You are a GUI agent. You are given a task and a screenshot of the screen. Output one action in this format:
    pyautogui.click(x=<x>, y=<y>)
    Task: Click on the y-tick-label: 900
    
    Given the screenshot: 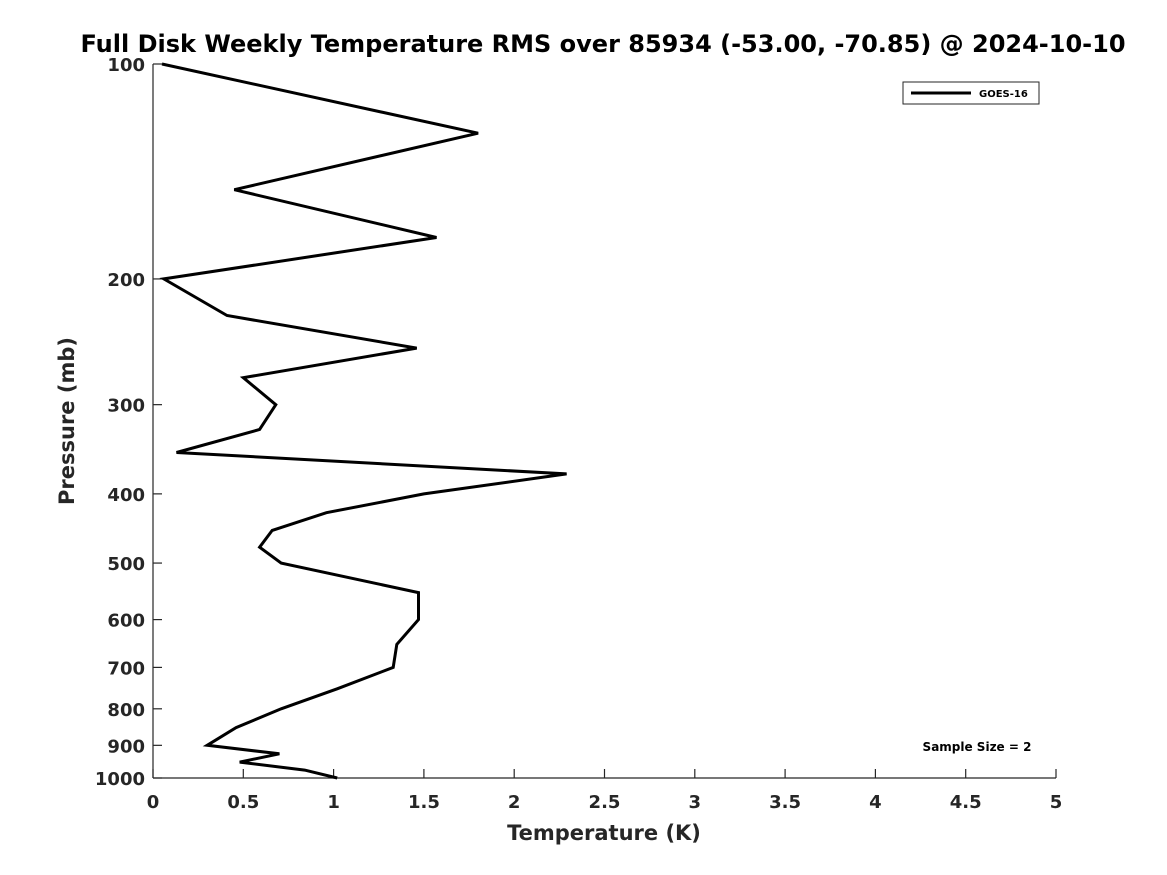 What is the action you would take?
    pyautogui.click(x=126, y=746)
    